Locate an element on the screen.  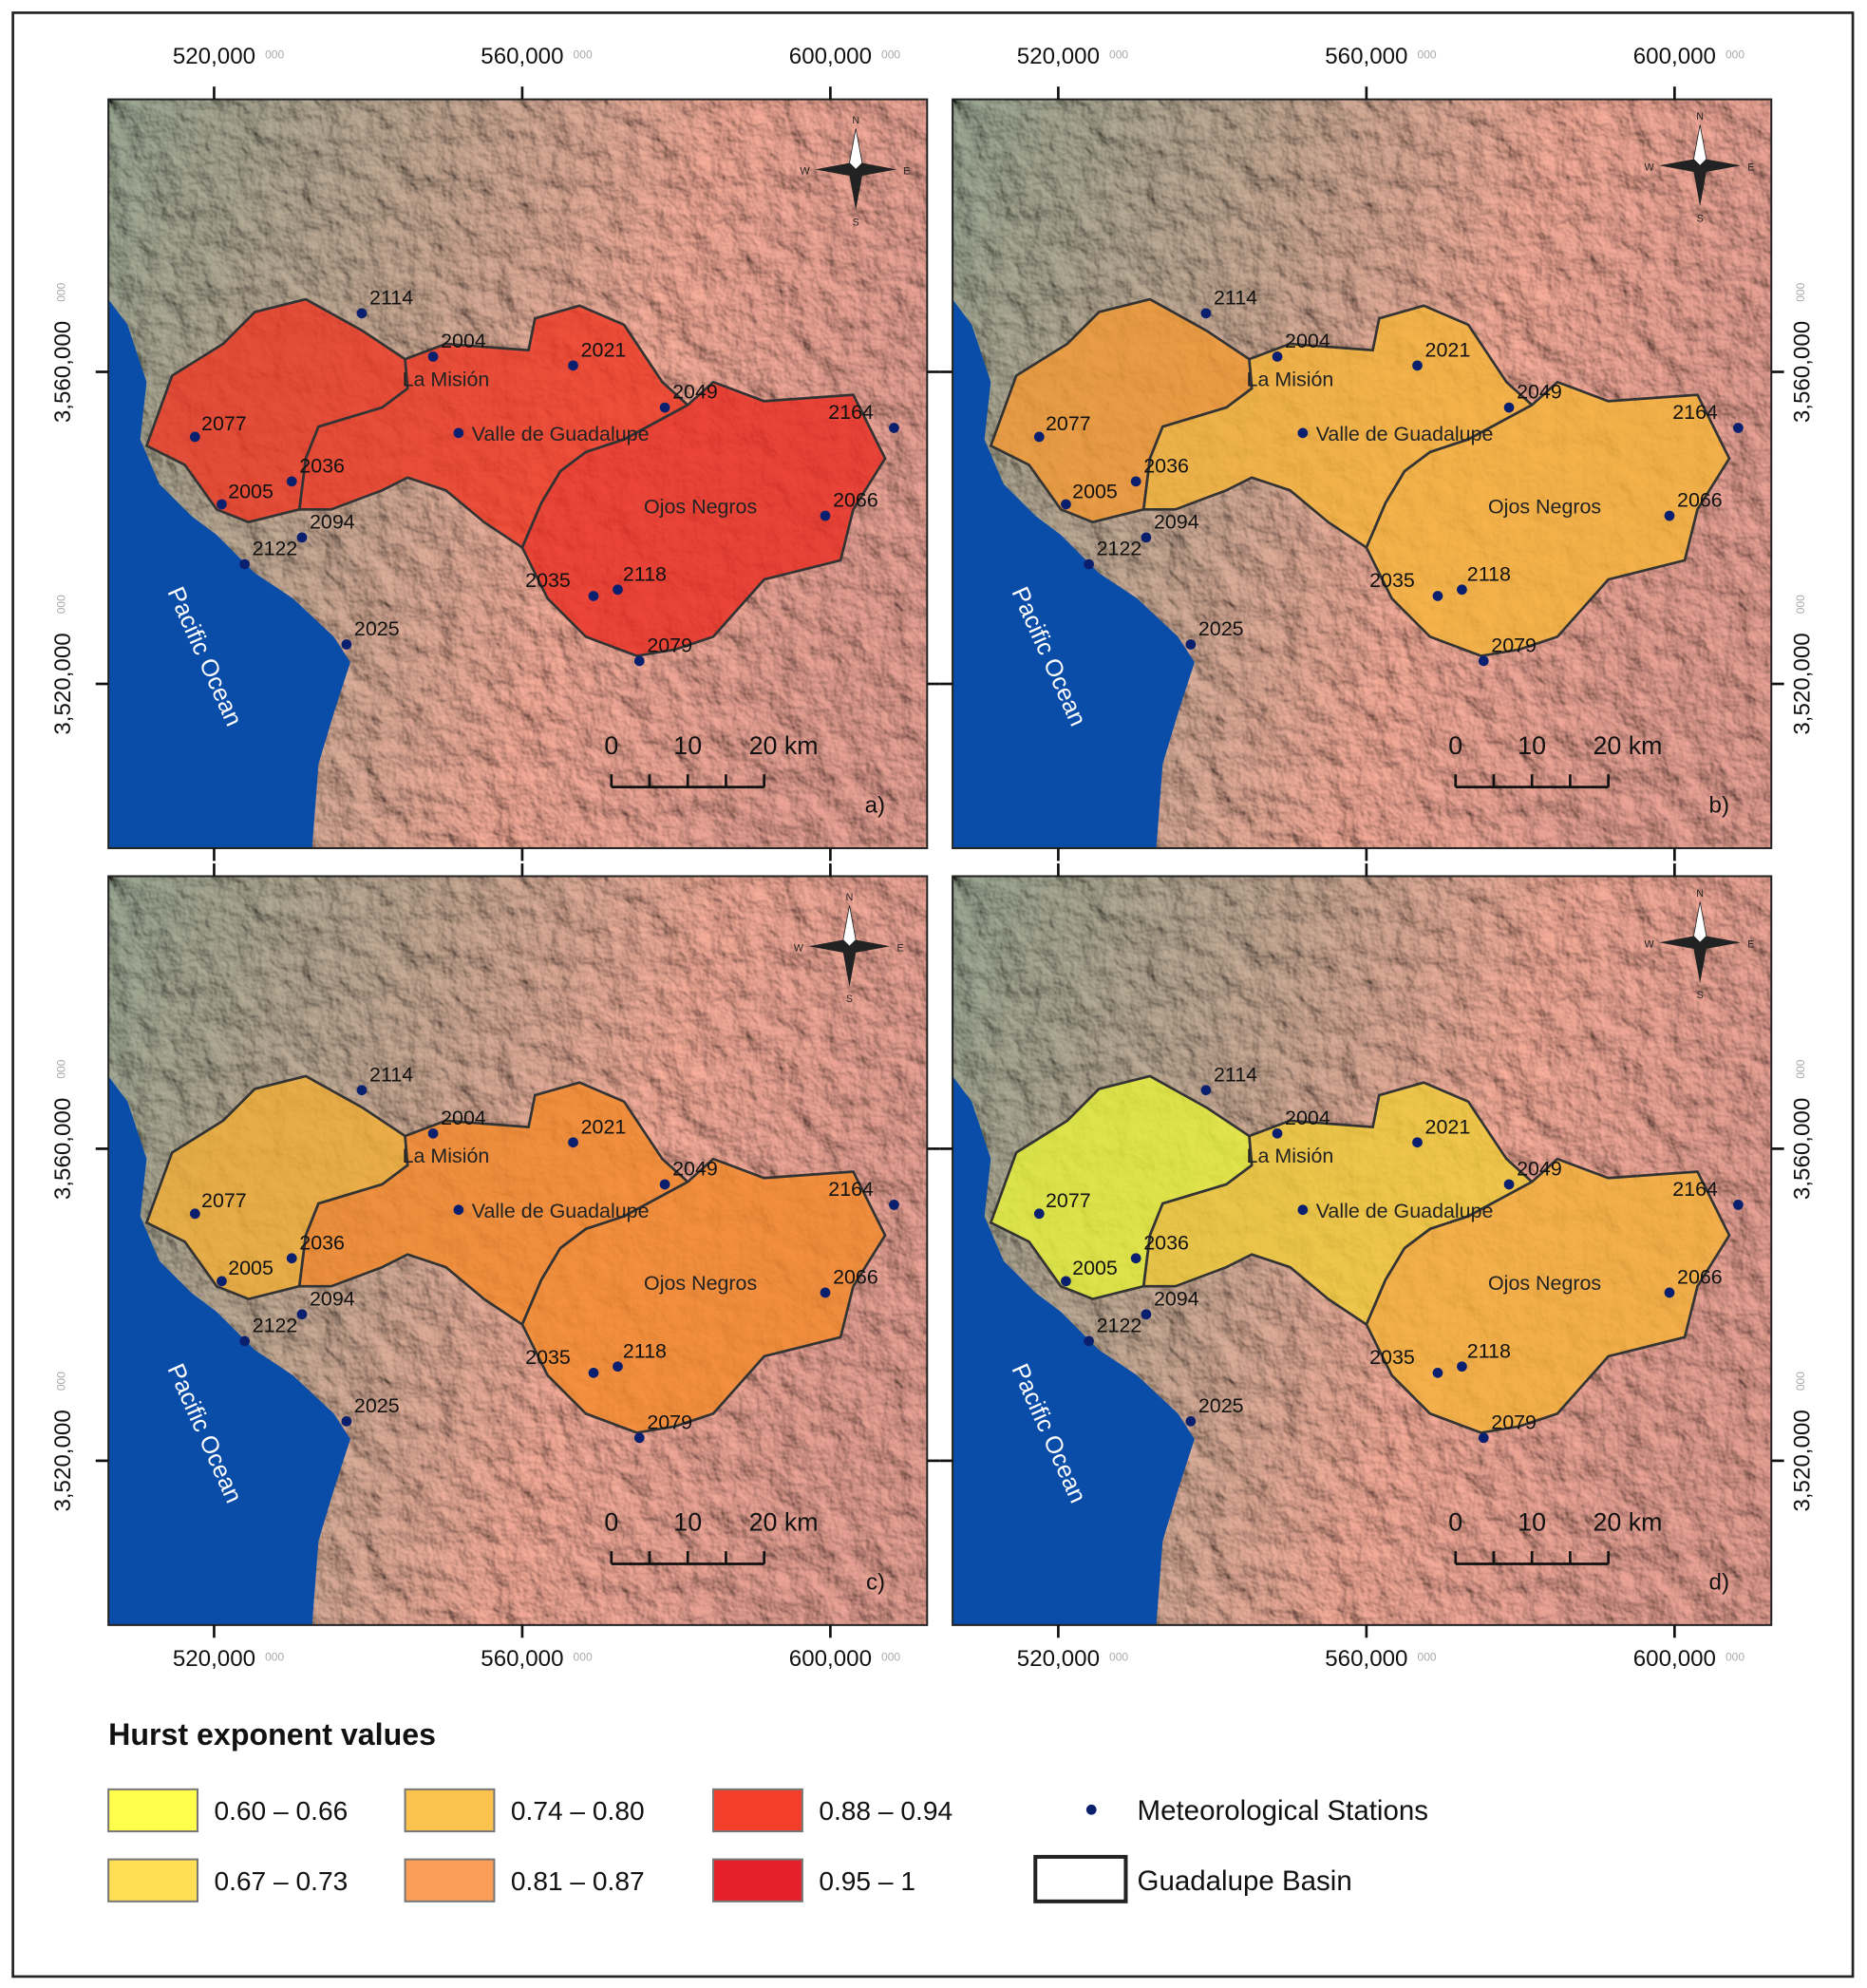
compass-letter: S is located at coordinates (1701, 219).